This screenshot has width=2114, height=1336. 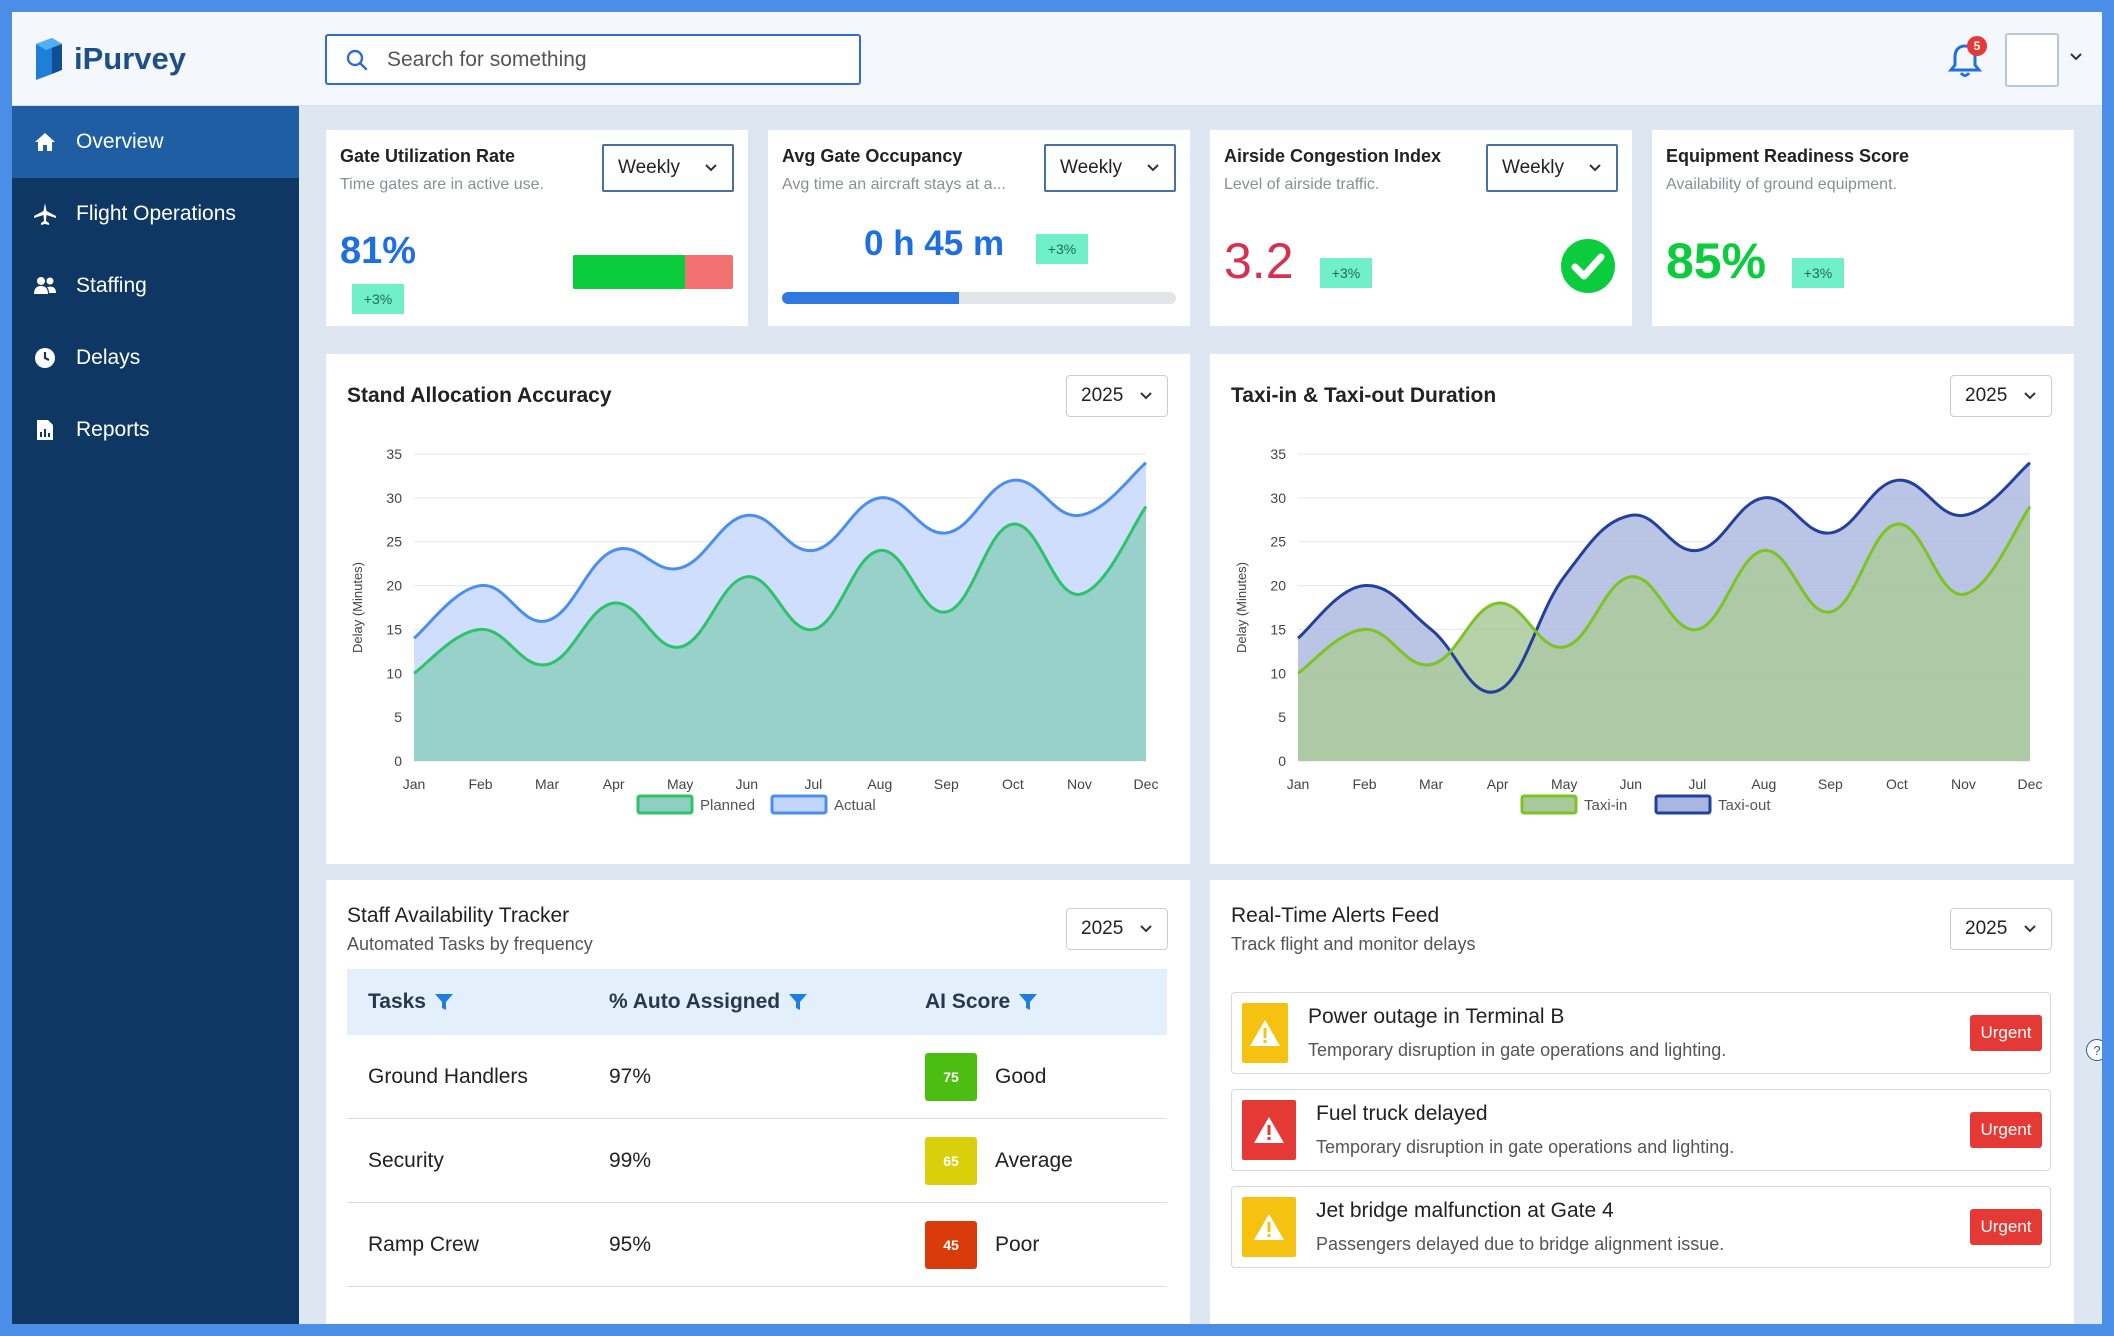 I want to click on sidebar-item-staffing: Staffing, so click(x=155, y=286).